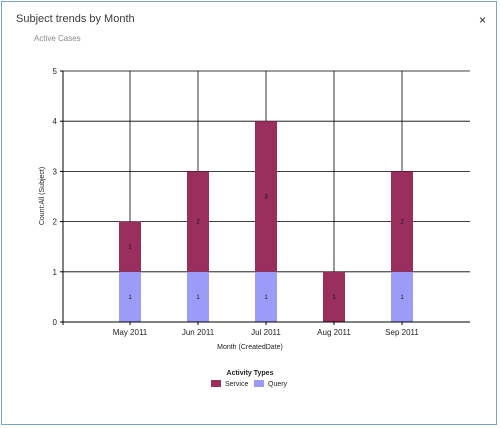  What do you see at coordinates (250, 373) in the screenshot?
I see `legend-title: Activity Types` at bounding box center [250, 373].